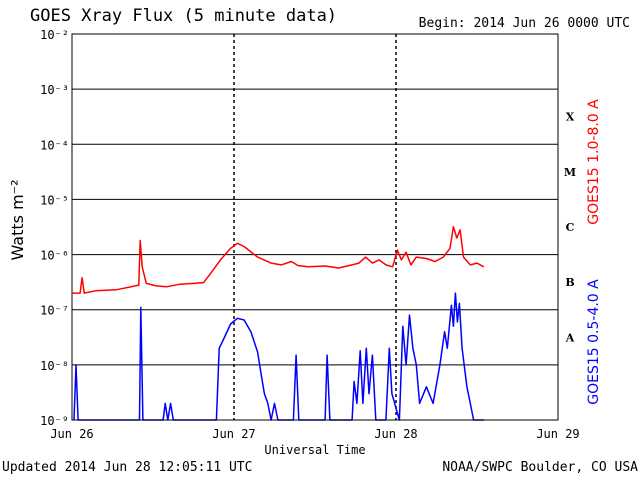  What do you see at coordinates (184, 16) in the screenshot?
I see `chart-title: GOES Xray Flux (5 minute data)` at bounding box center [184, 16].